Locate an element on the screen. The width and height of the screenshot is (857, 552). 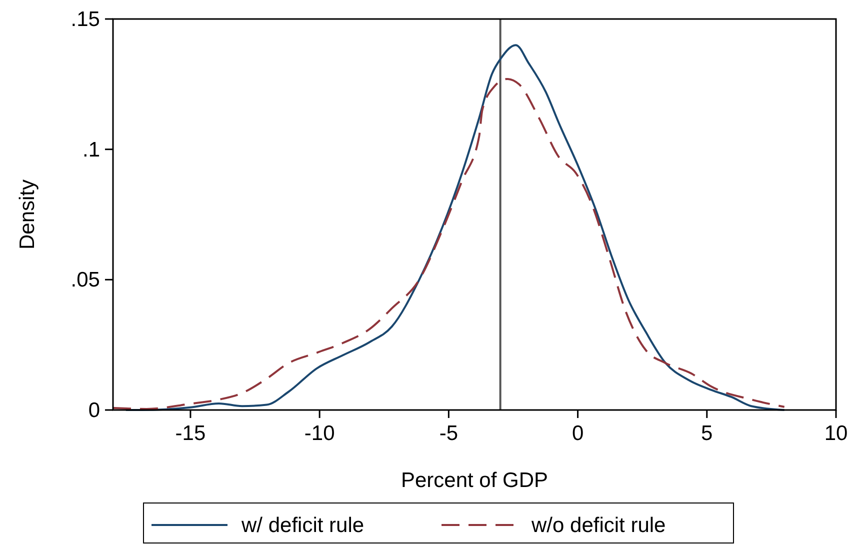
x-tick-label: -15 is located at coordinates (190, 433).